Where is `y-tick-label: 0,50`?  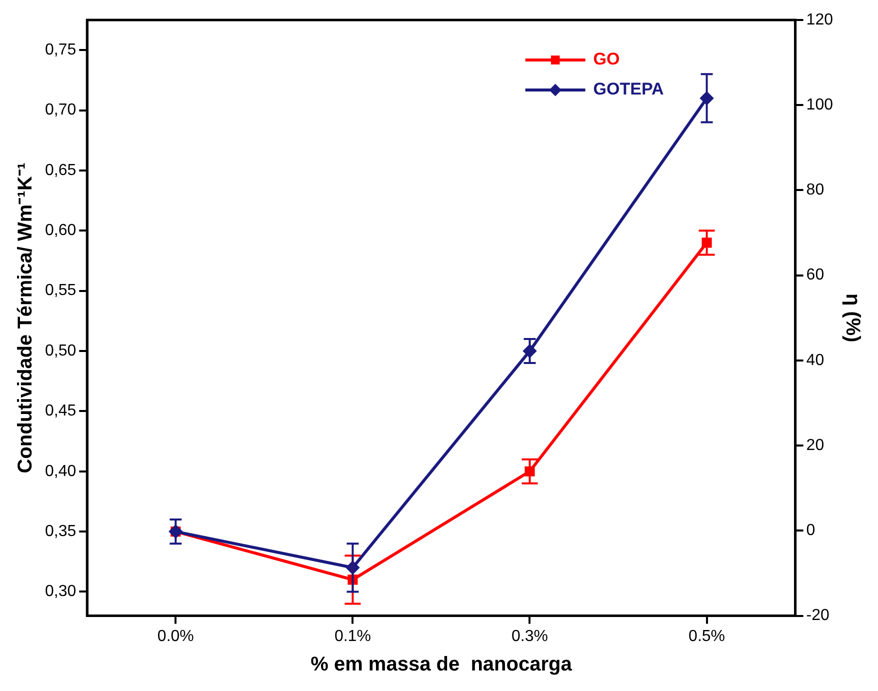 y-tick-label: 0,50 is located at coordinates (60, 351).